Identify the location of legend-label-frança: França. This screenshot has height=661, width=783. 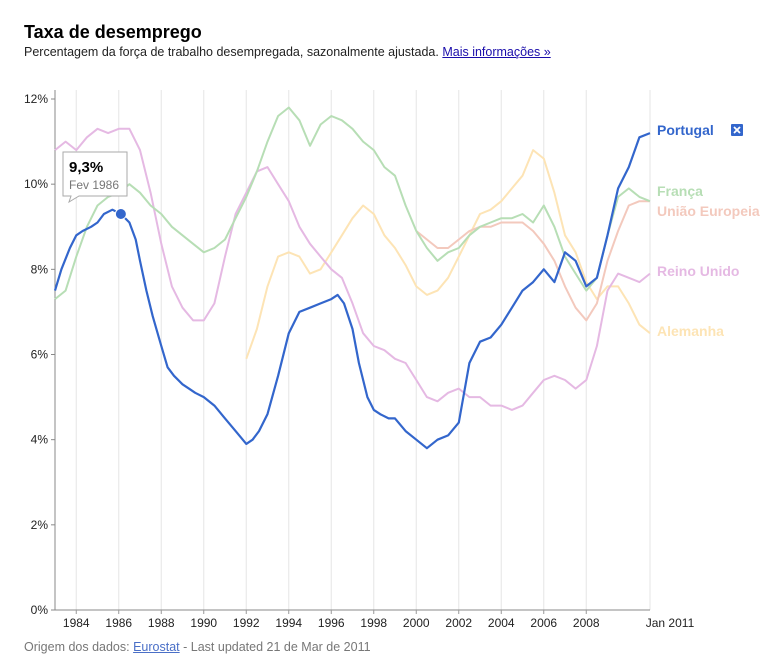
(680, 191).